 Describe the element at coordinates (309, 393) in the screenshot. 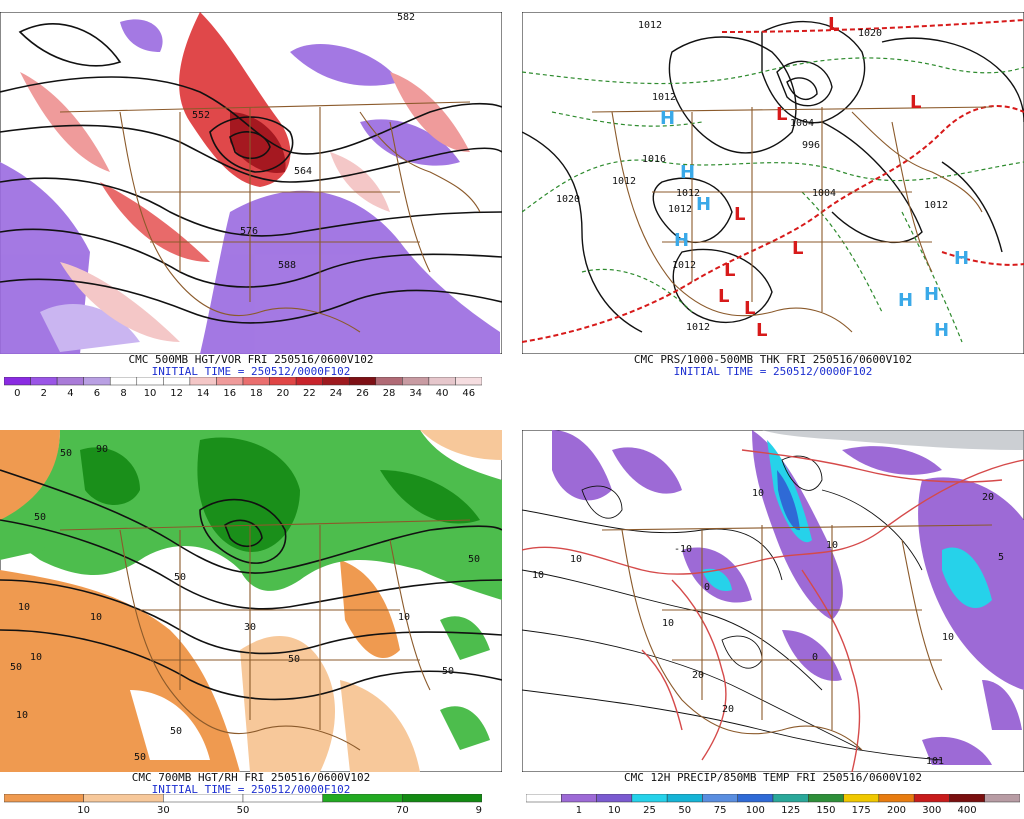

I see `scale-label: 22` at that location.